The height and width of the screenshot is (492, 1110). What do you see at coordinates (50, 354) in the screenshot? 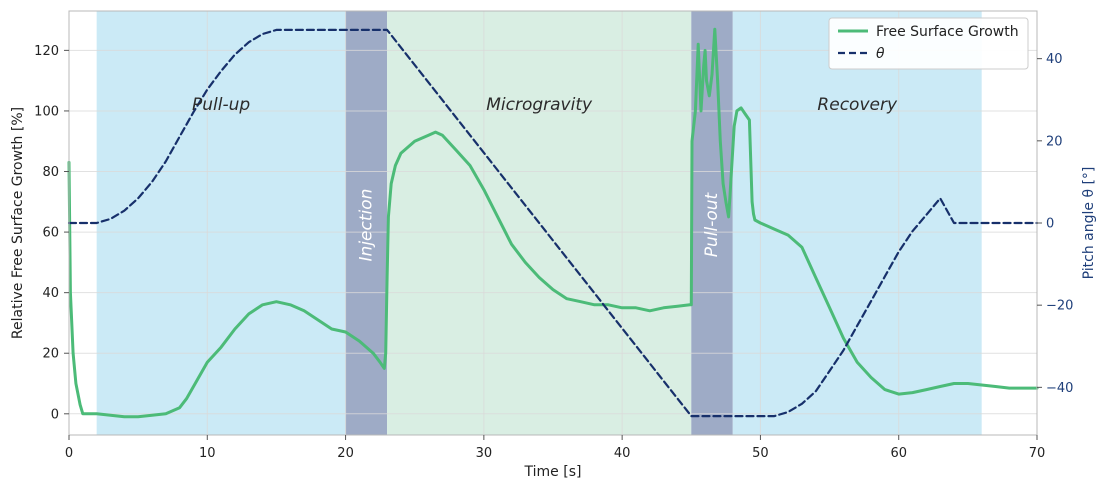
I see `y-left-tick-label: 20` at bounding box center [50, 354].